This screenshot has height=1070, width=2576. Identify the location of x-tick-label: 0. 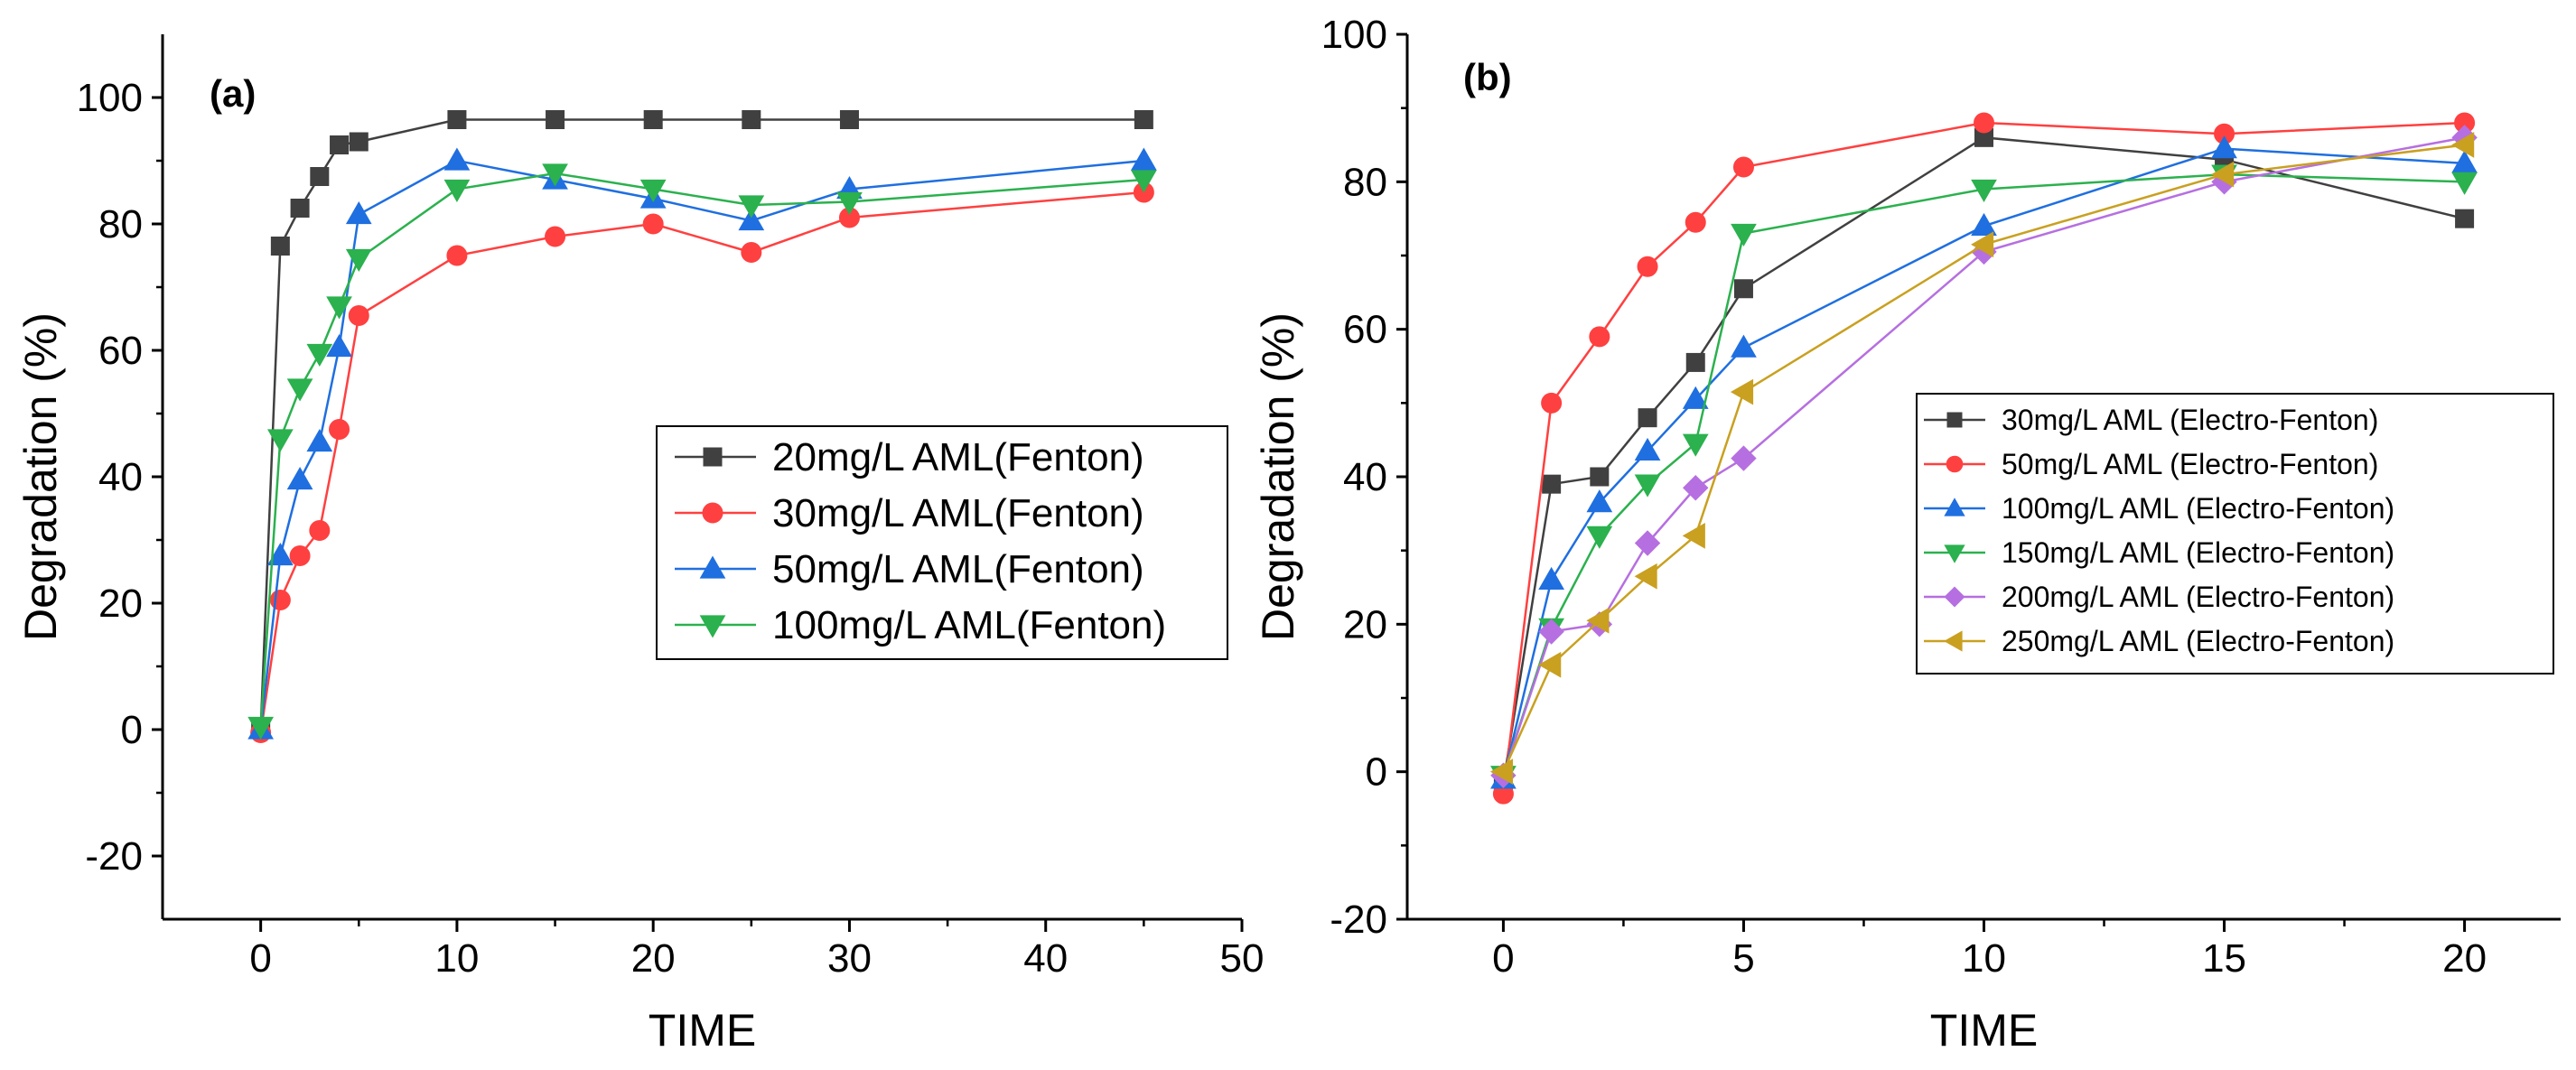
(1503, 958).